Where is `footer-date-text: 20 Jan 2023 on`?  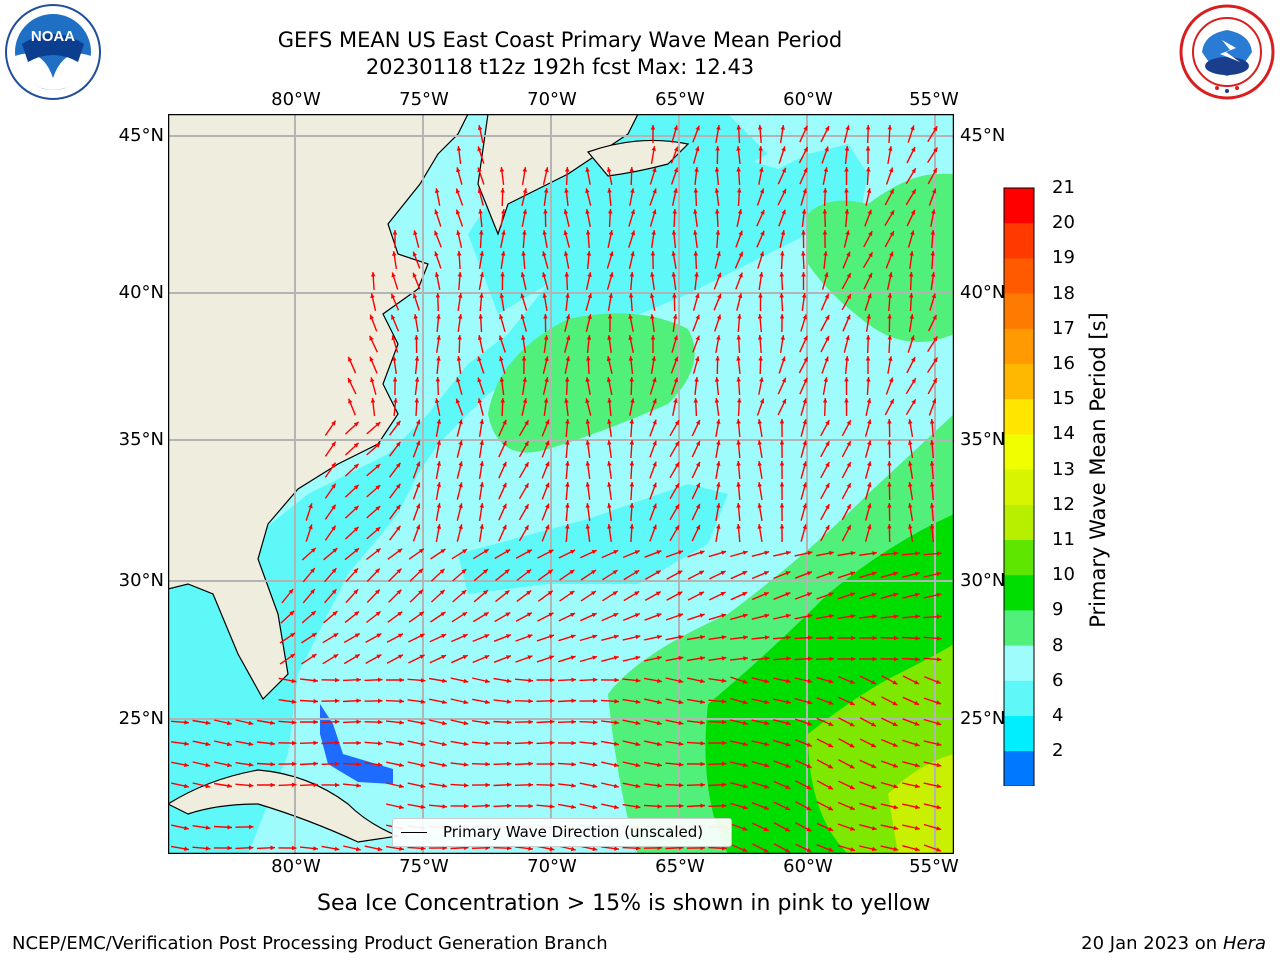 footer-date-text: 20 Jan 2023 on is located at coordinates (1152, 943).